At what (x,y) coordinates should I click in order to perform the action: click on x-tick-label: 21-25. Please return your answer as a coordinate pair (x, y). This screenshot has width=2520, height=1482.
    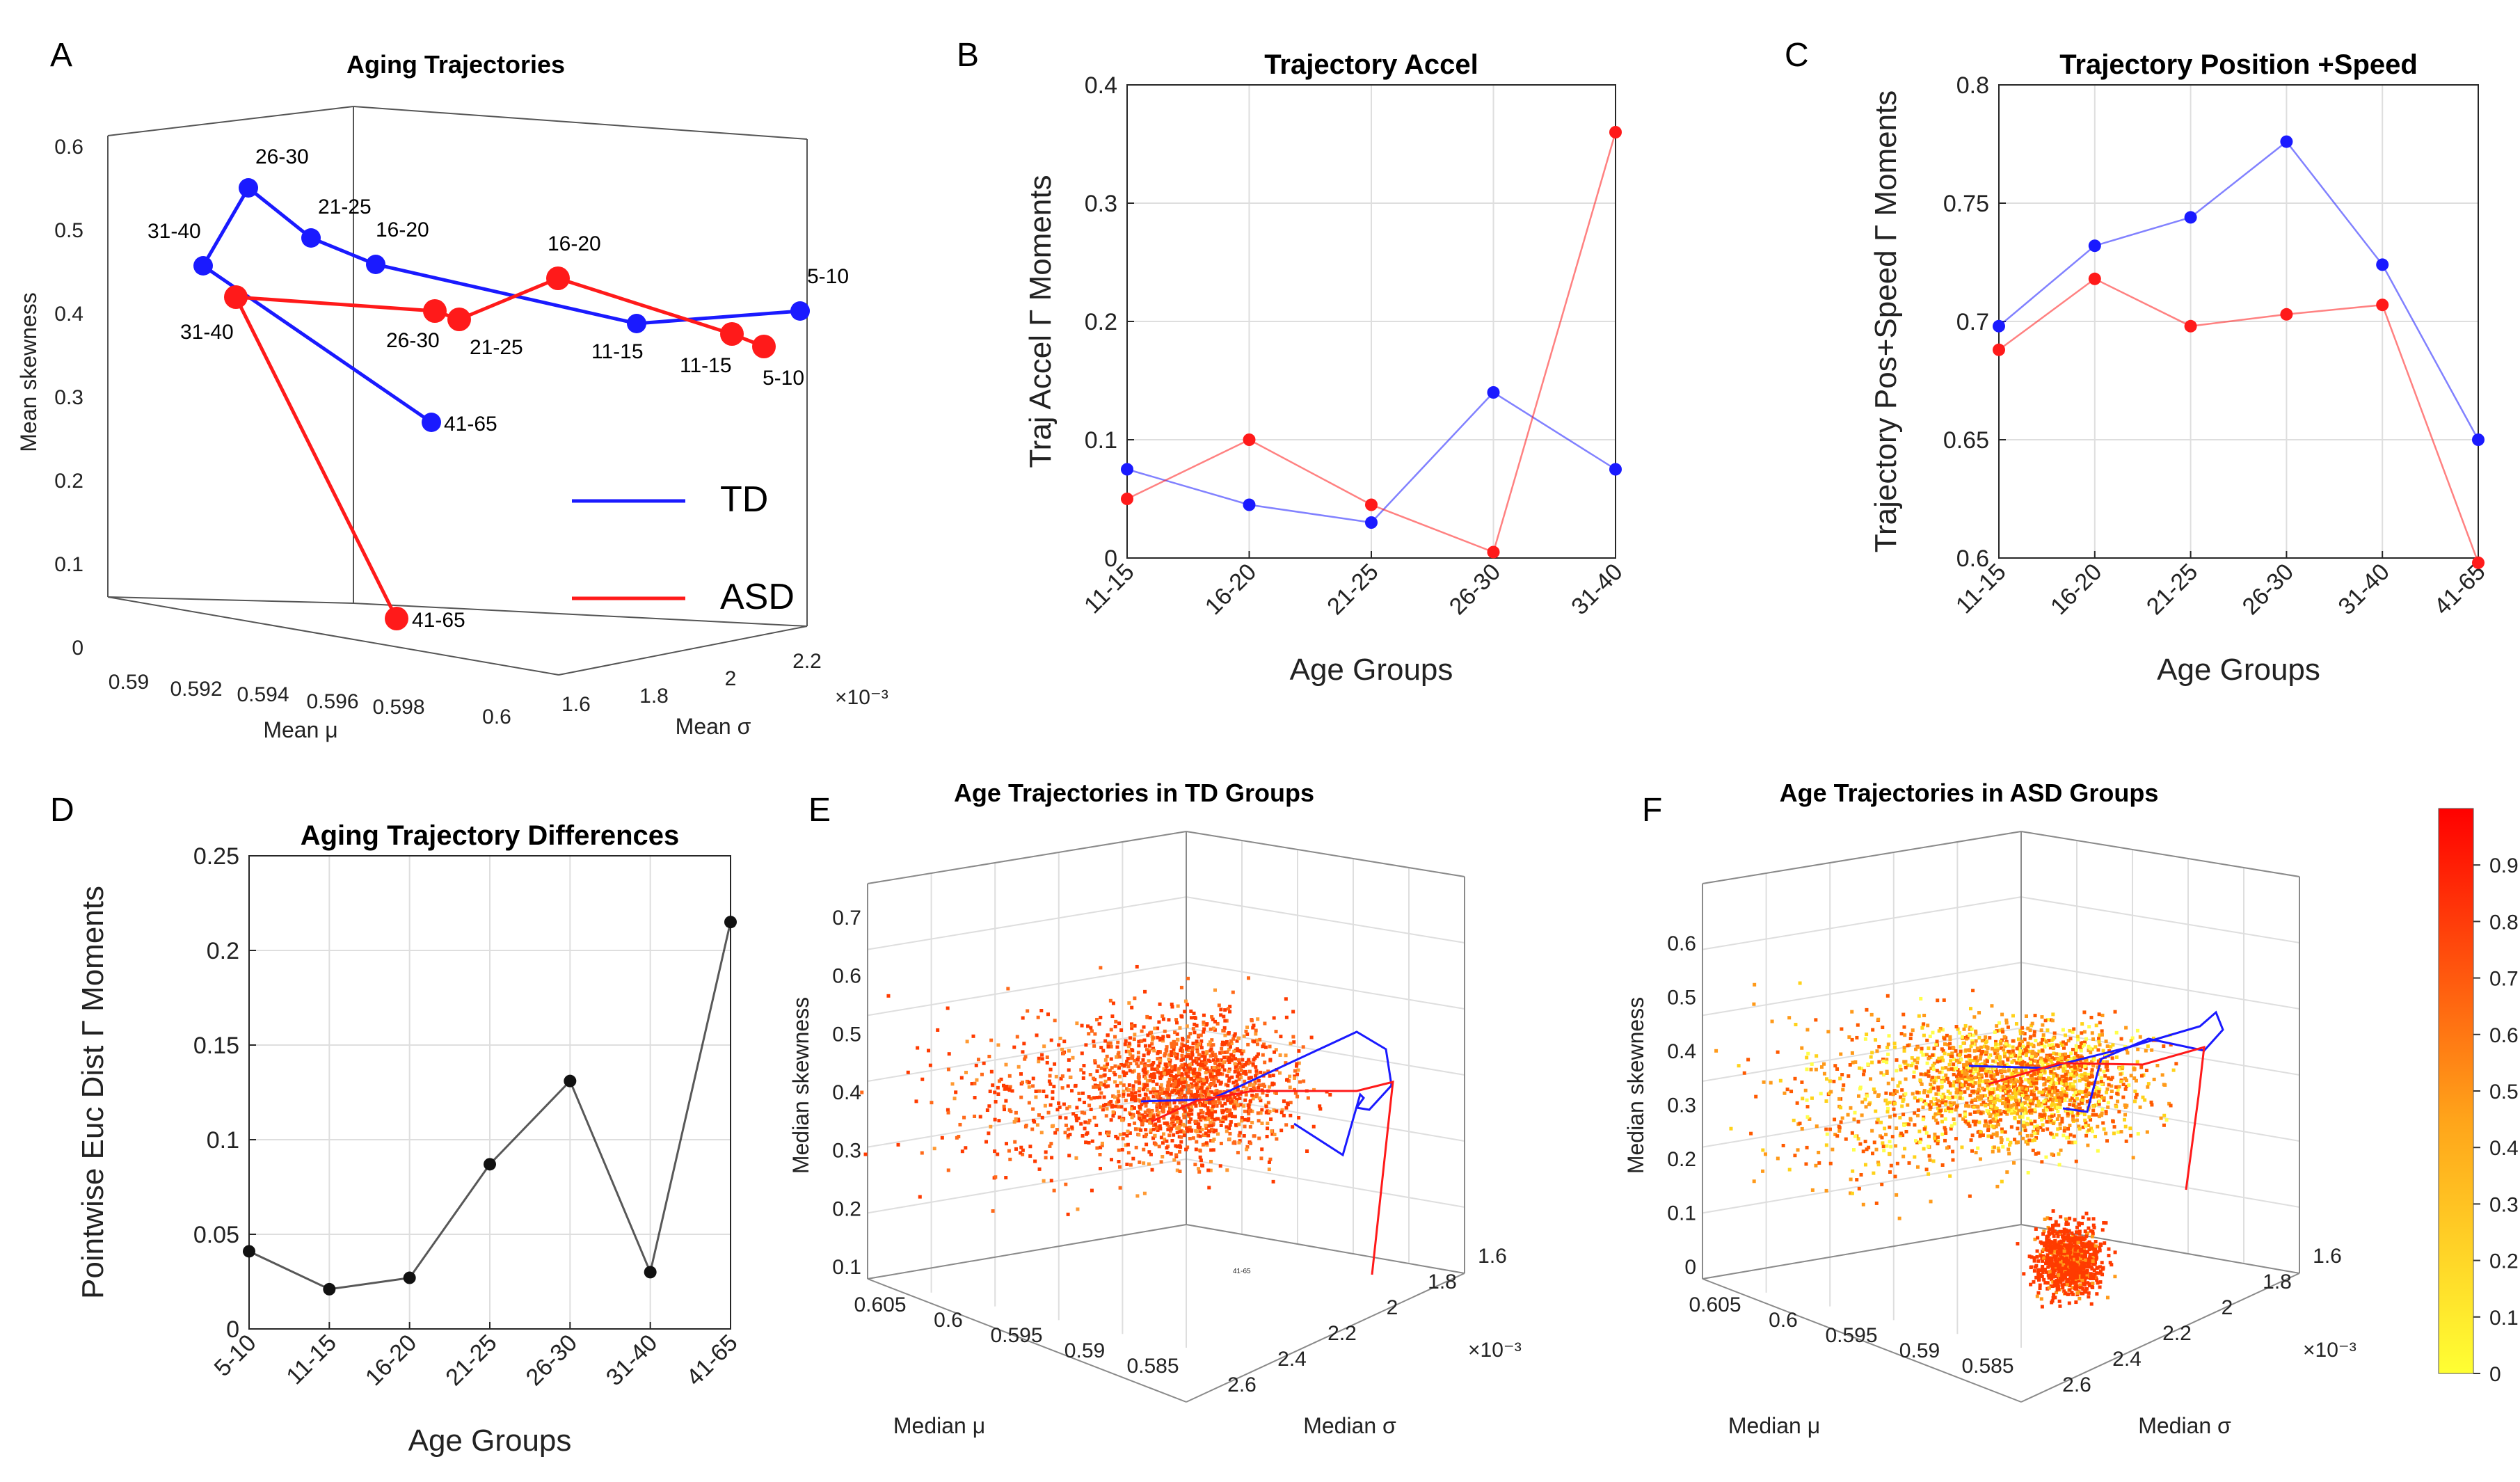
    Looking at the image, I should click on (1352, 589).